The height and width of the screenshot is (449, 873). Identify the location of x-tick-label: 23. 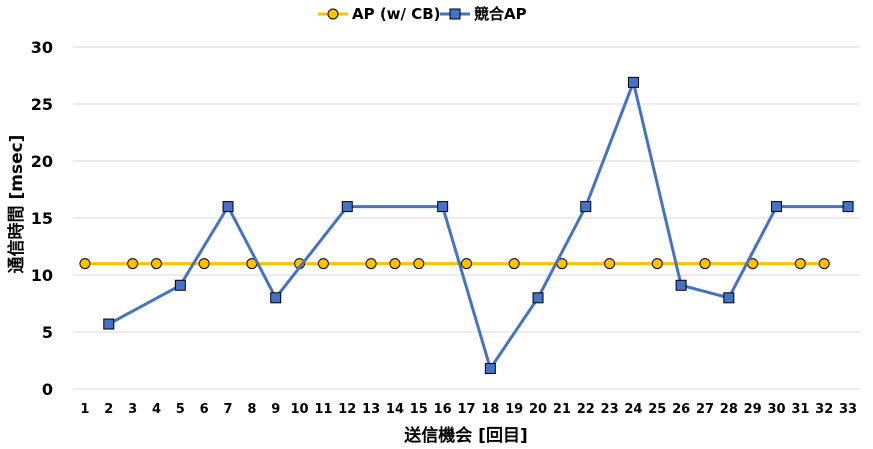
(610, 409).